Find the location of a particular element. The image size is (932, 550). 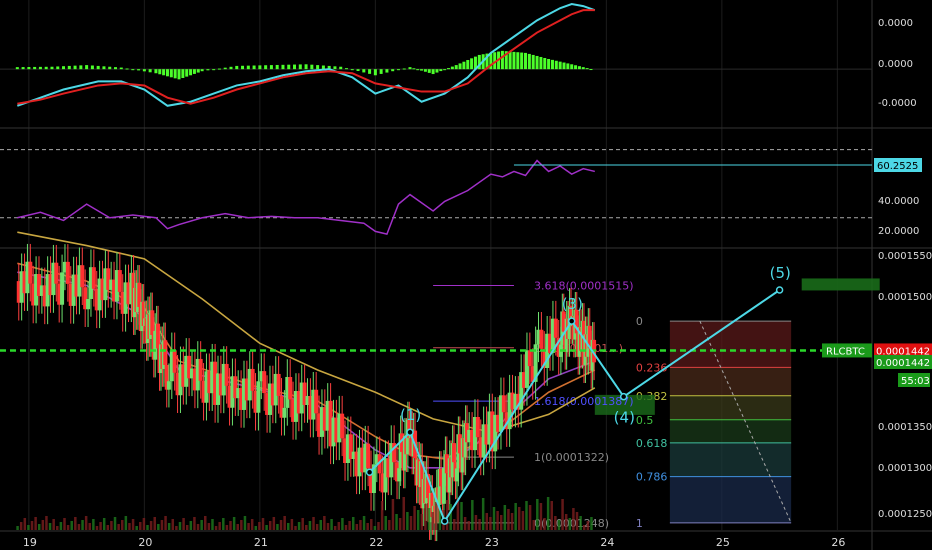

elliott-wave-label: (3) is located at coordinates (572, 304).